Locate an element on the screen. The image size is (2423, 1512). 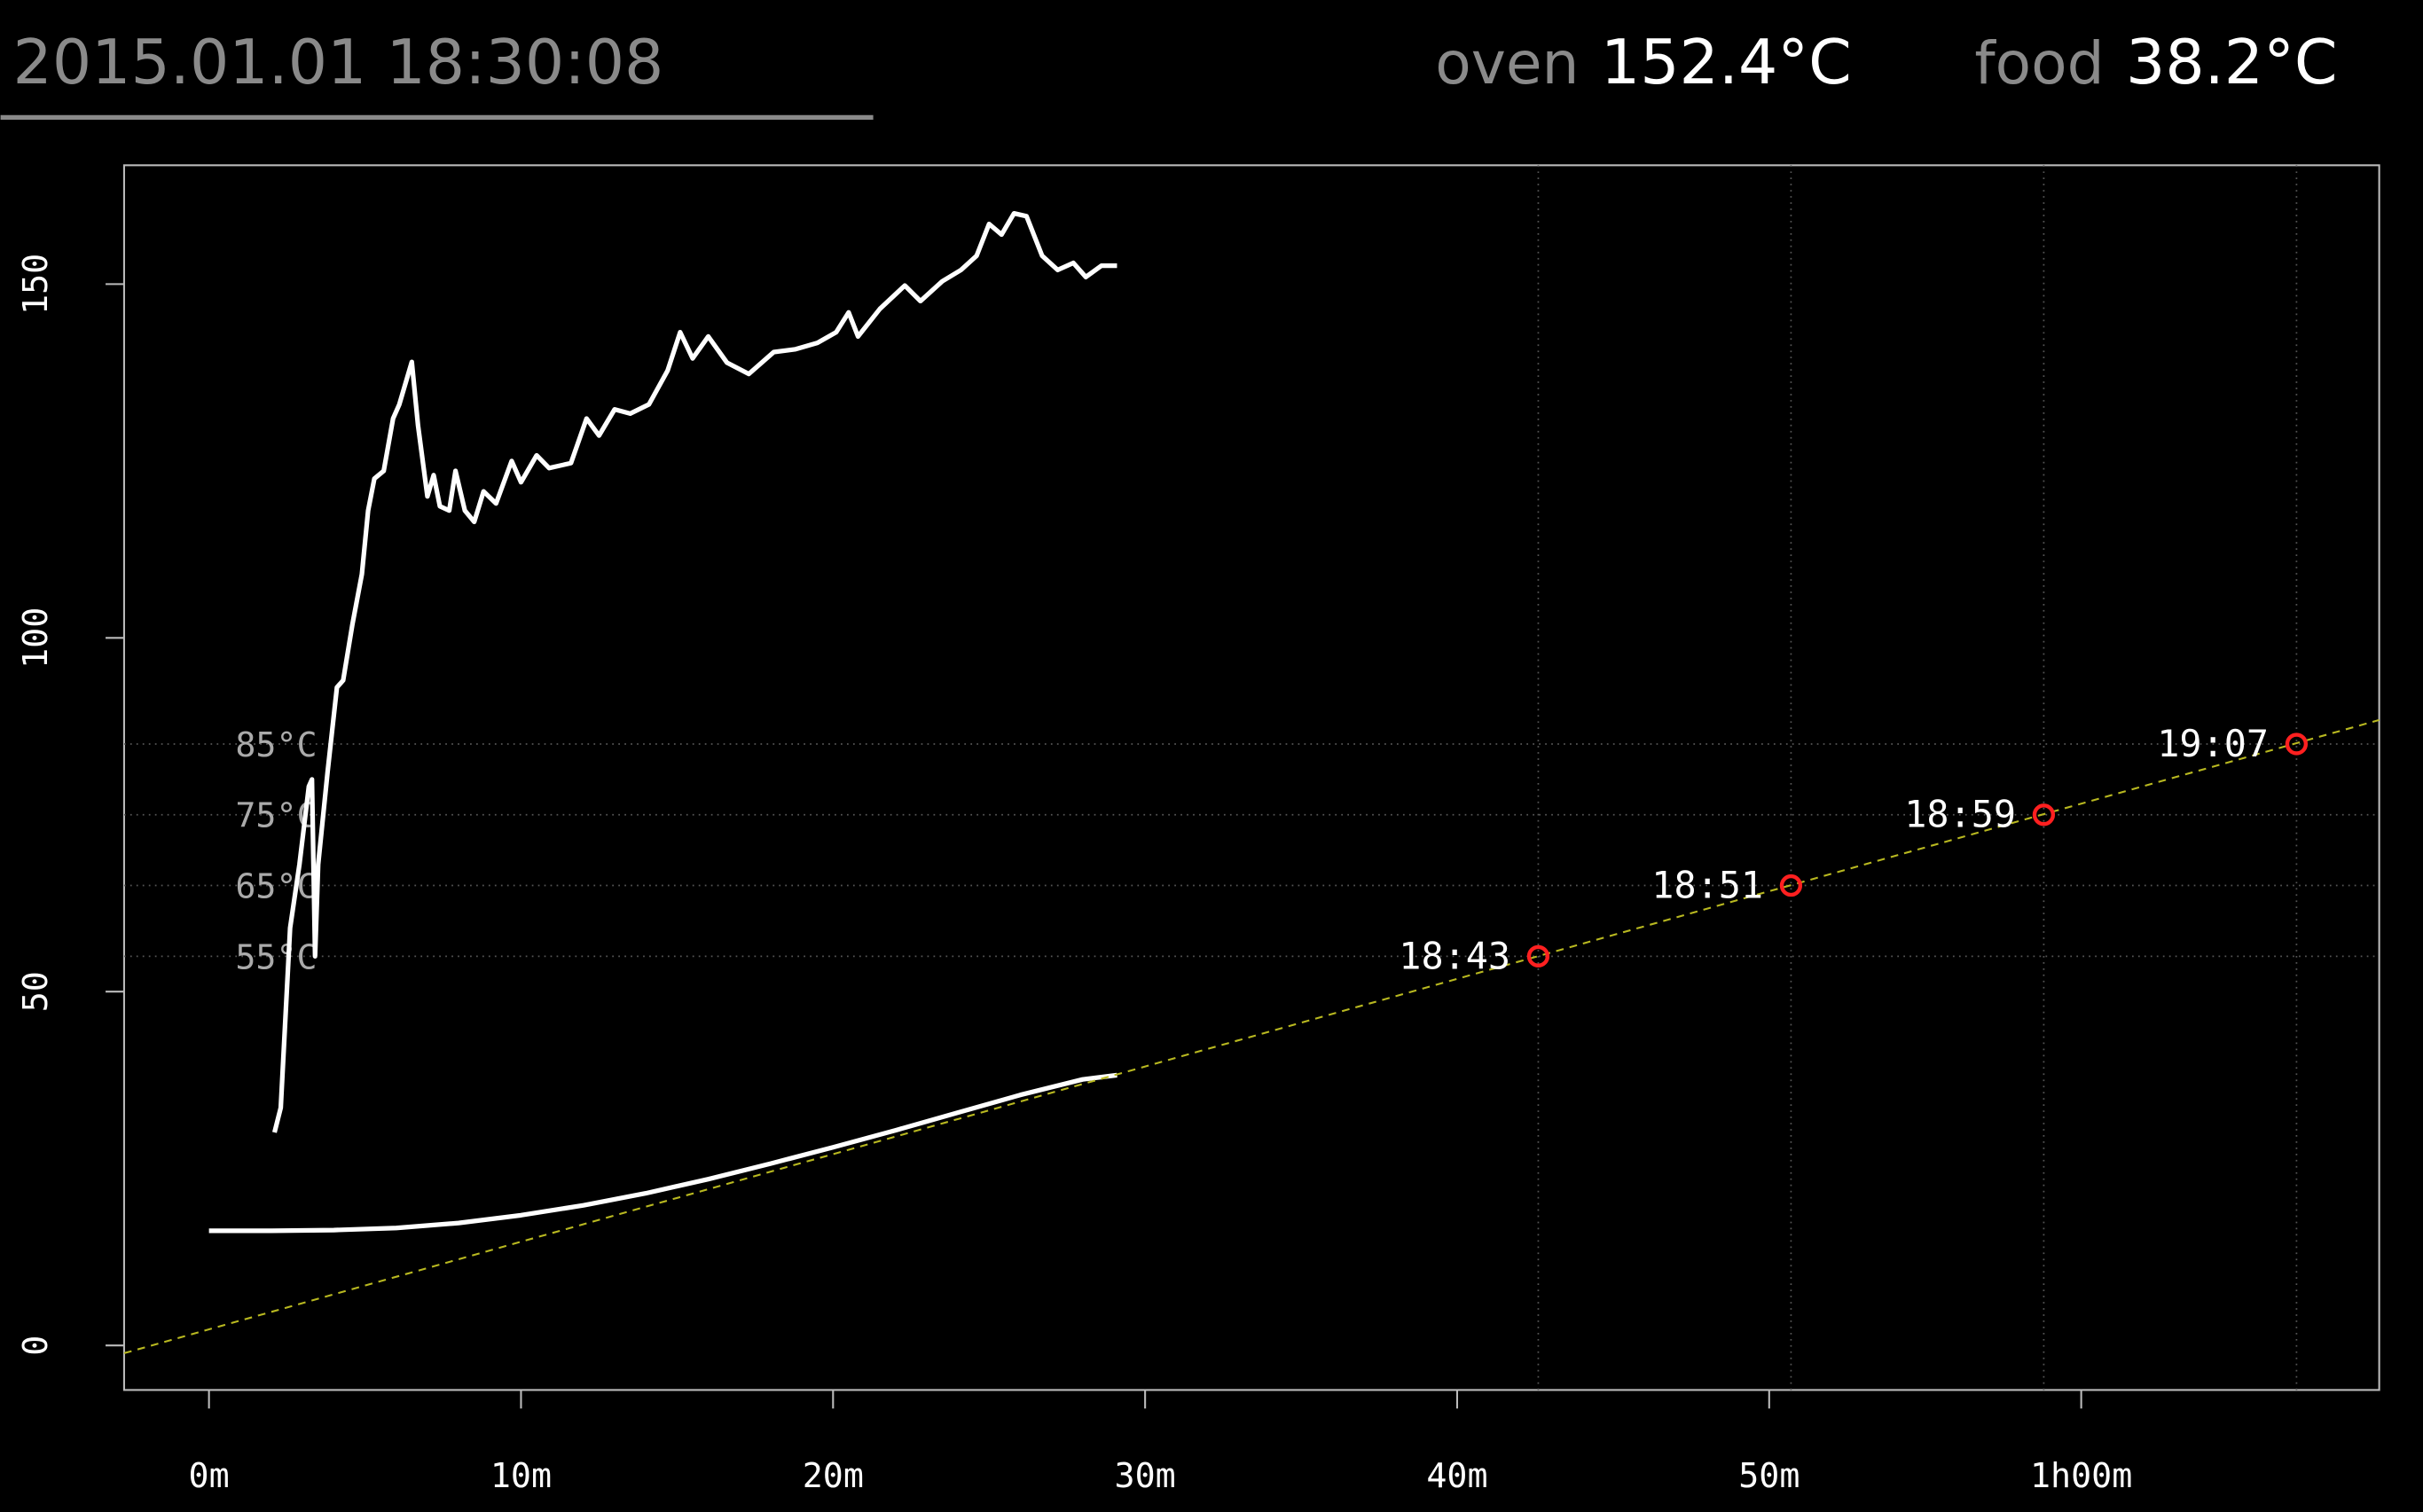
x-tick-label: 10m is located at coordinates (521, 1476).